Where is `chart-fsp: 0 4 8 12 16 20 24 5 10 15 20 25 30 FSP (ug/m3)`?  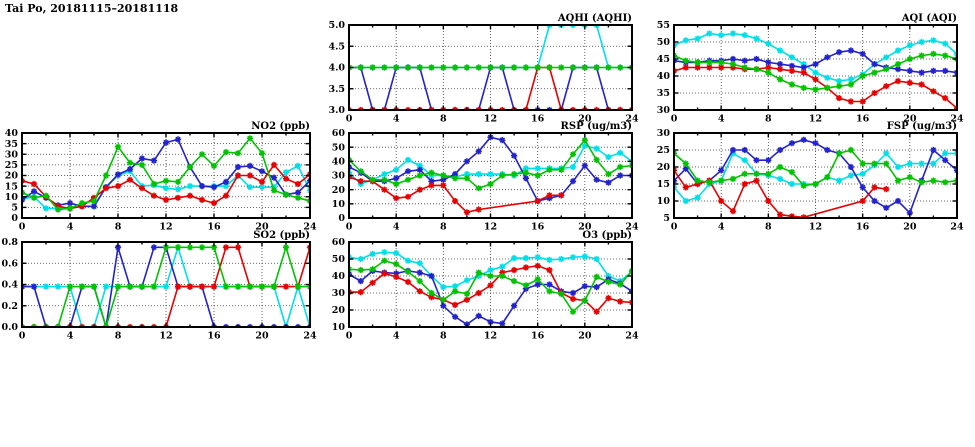
chart-fsp: 0 4 8 12 16 20 24 5 10 15 20 25 30 FSP (ug/m3) is located at coordinates (810, 177).